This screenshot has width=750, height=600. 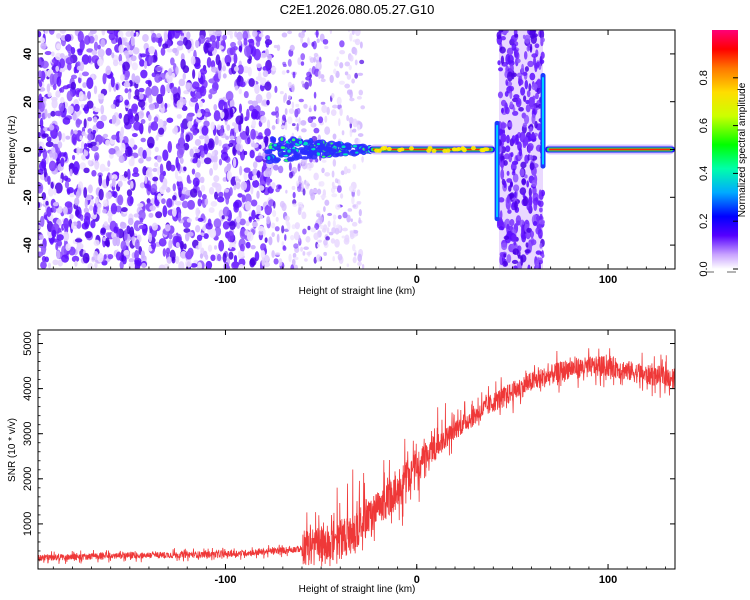 I want to click on edge-spike-core, so click(x=543, y=121).